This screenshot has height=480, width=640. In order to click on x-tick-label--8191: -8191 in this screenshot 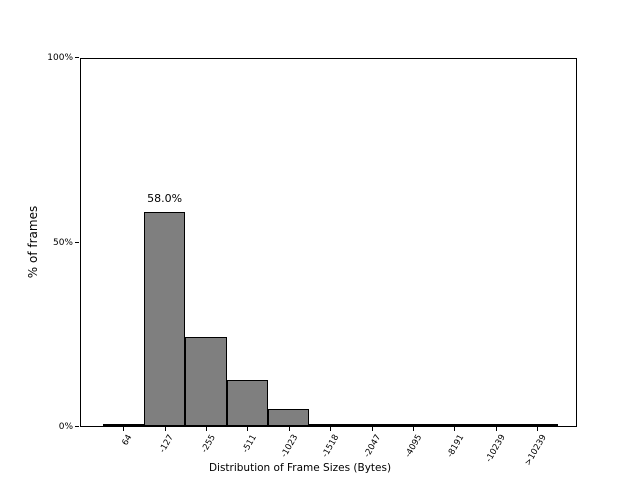, I will do `click(455, 446)`.